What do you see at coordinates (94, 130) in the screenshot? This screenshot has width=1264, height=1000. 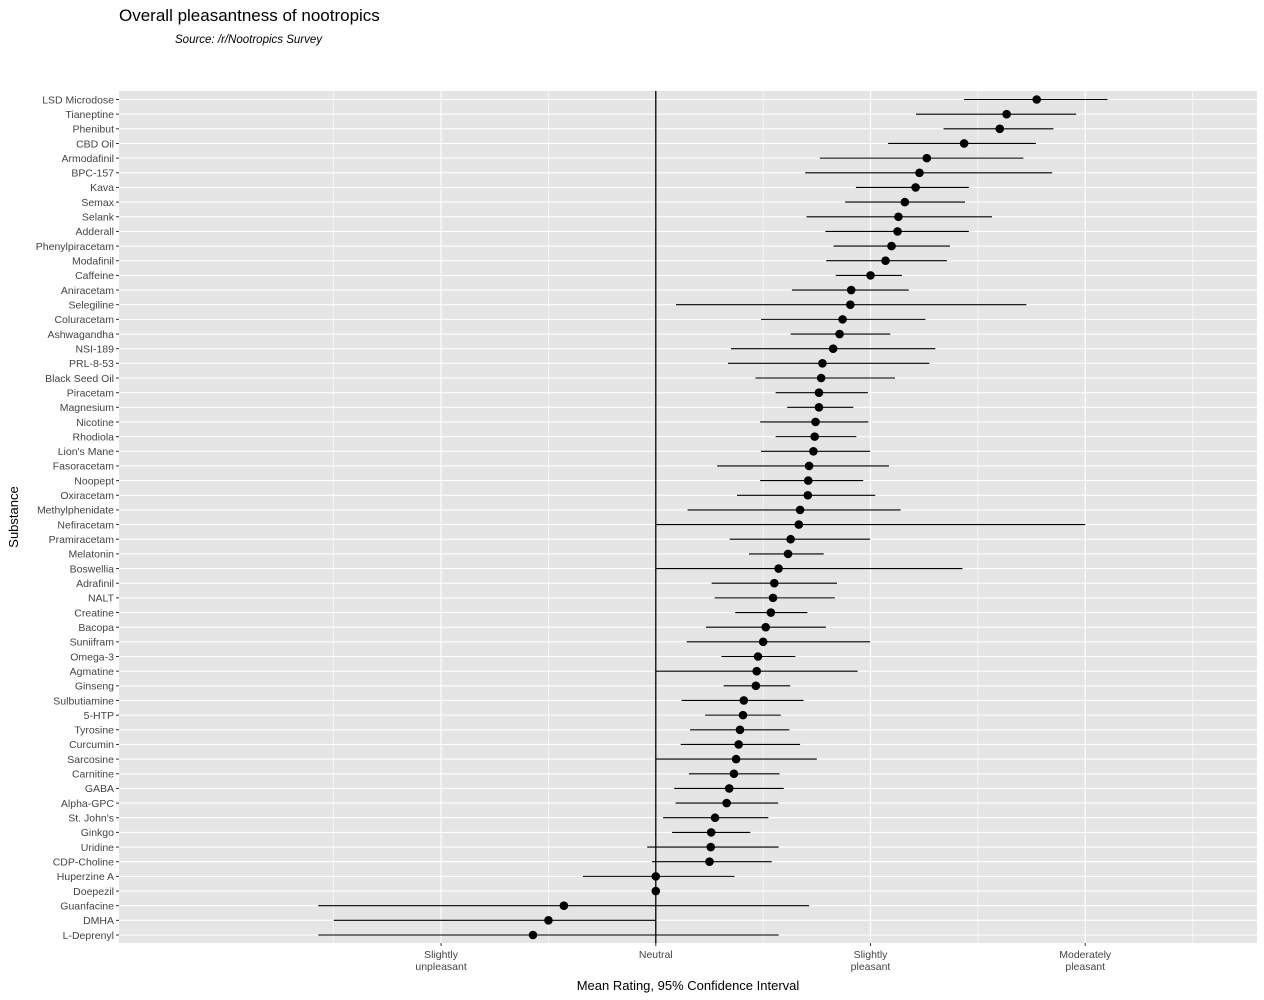 I see `y-tick-label: Phenibut` at bounding box center [94, 130].